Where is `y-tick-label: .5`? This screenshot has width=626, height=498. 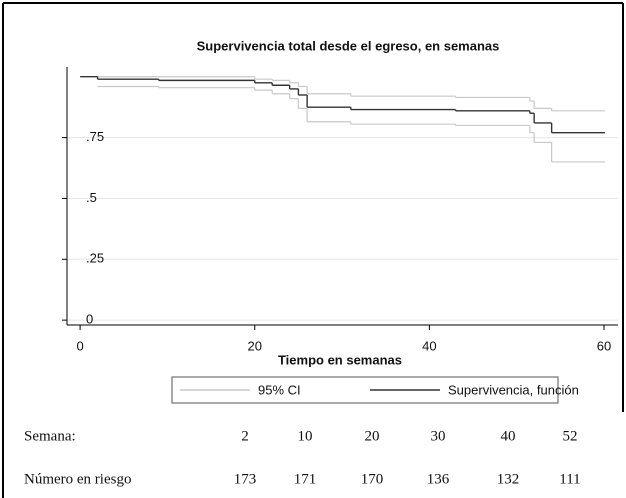 y-tick-label: .5 is located at coordinates (91, 197).